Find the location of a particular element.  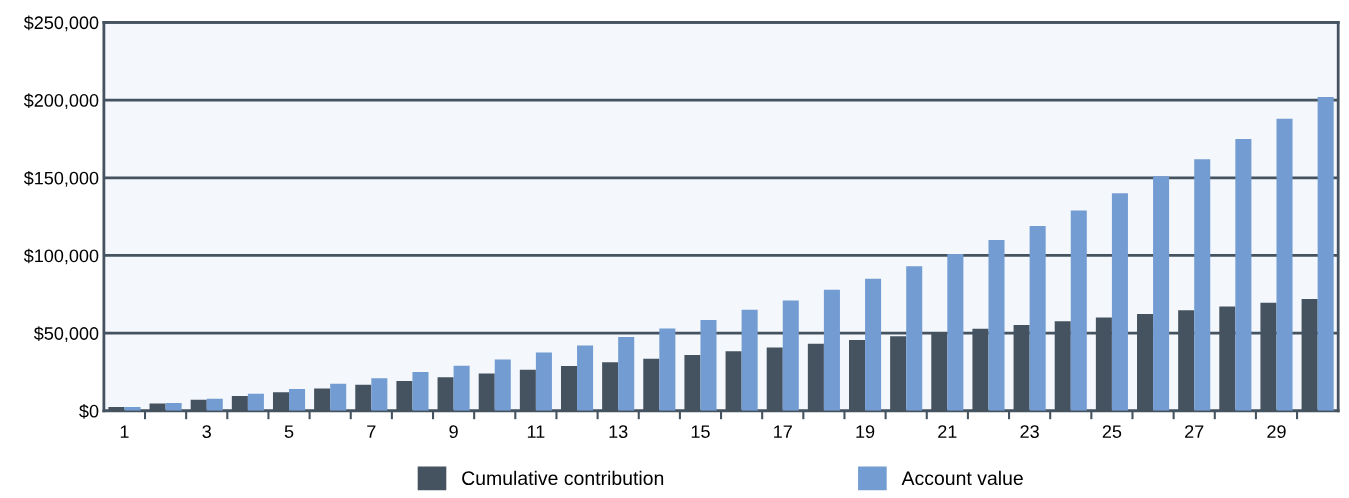

legend-label: Account value is located at coordinates (962, 478).